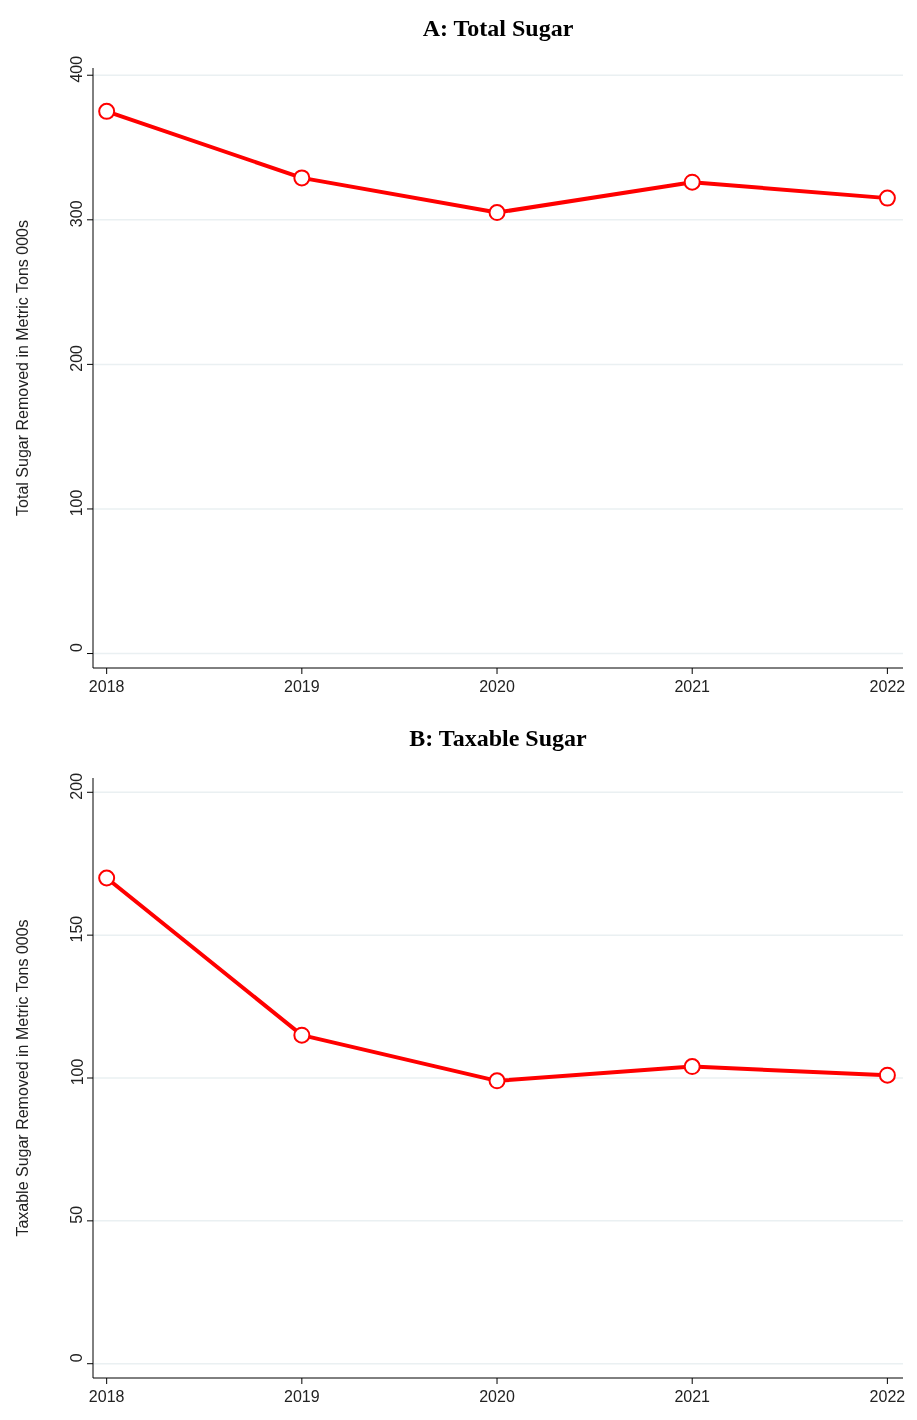  I want to click on y-axis-title: Taxable Sugar Removed in Metric Tons 000s, so click(22, 1078).